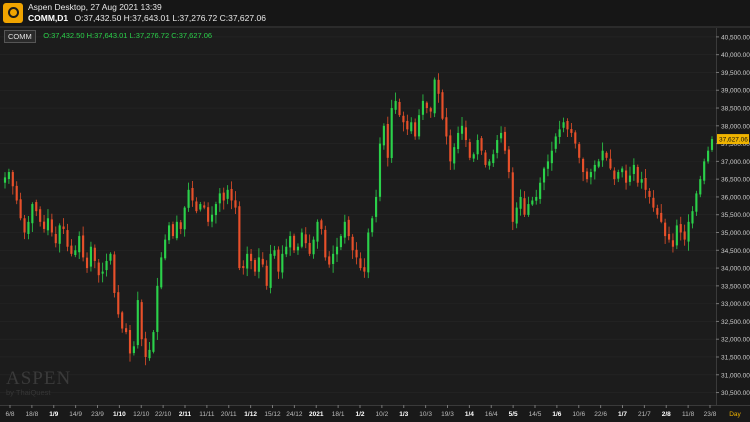 This screenshot has width=750, height=422. Describe the element at coordinates (375, 27) in the screenshot. I see `header-separator` at that location.